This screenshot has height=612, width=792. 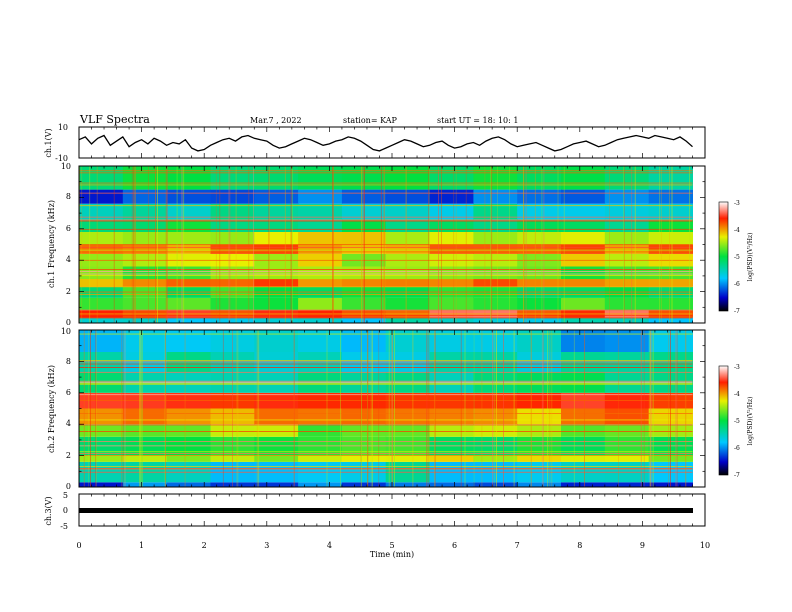 What do you see at coordinates (737, 475) in the screenshot?
I see `ch2-cbar-tick-7: -7` at bounding box center [737, 475].